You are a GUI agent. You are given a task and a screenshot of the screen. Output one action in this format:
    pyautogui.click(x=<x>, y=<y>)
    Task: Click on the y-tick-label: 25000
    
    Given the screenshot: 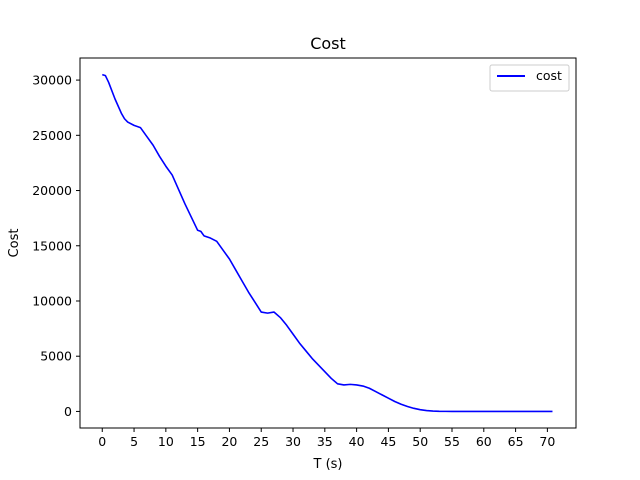 What is the action you would take?
    pyautogui.click(x=52, y=135)
    